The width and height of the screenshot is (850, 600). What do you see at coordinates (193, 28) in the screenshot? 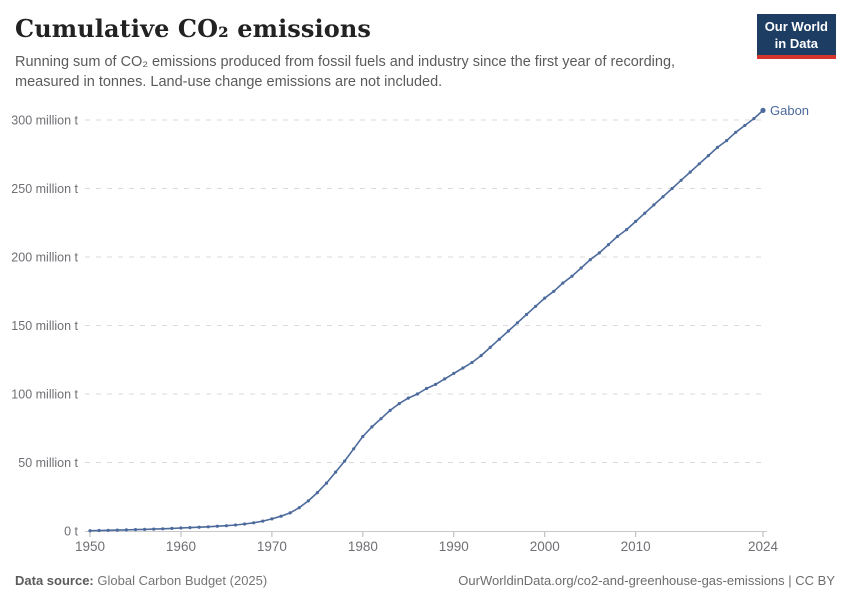
I see `page-title: Cumulative CO₂ emissions` at bounding box center [193, 28].